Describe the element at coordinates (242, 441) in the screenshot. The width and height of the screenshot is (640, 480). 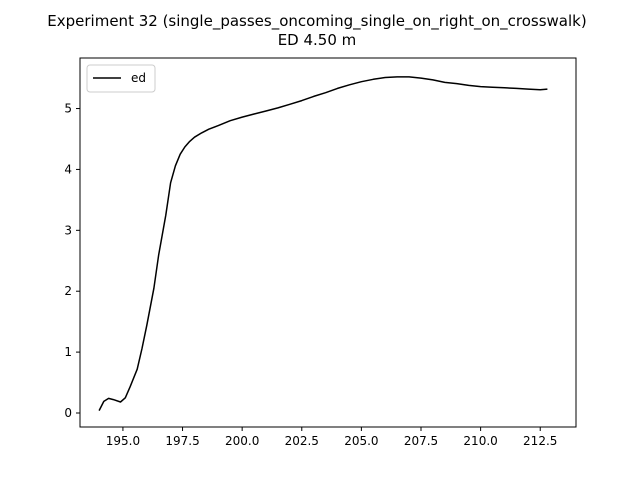
I see `x-tick-label: 200.0` at that location.